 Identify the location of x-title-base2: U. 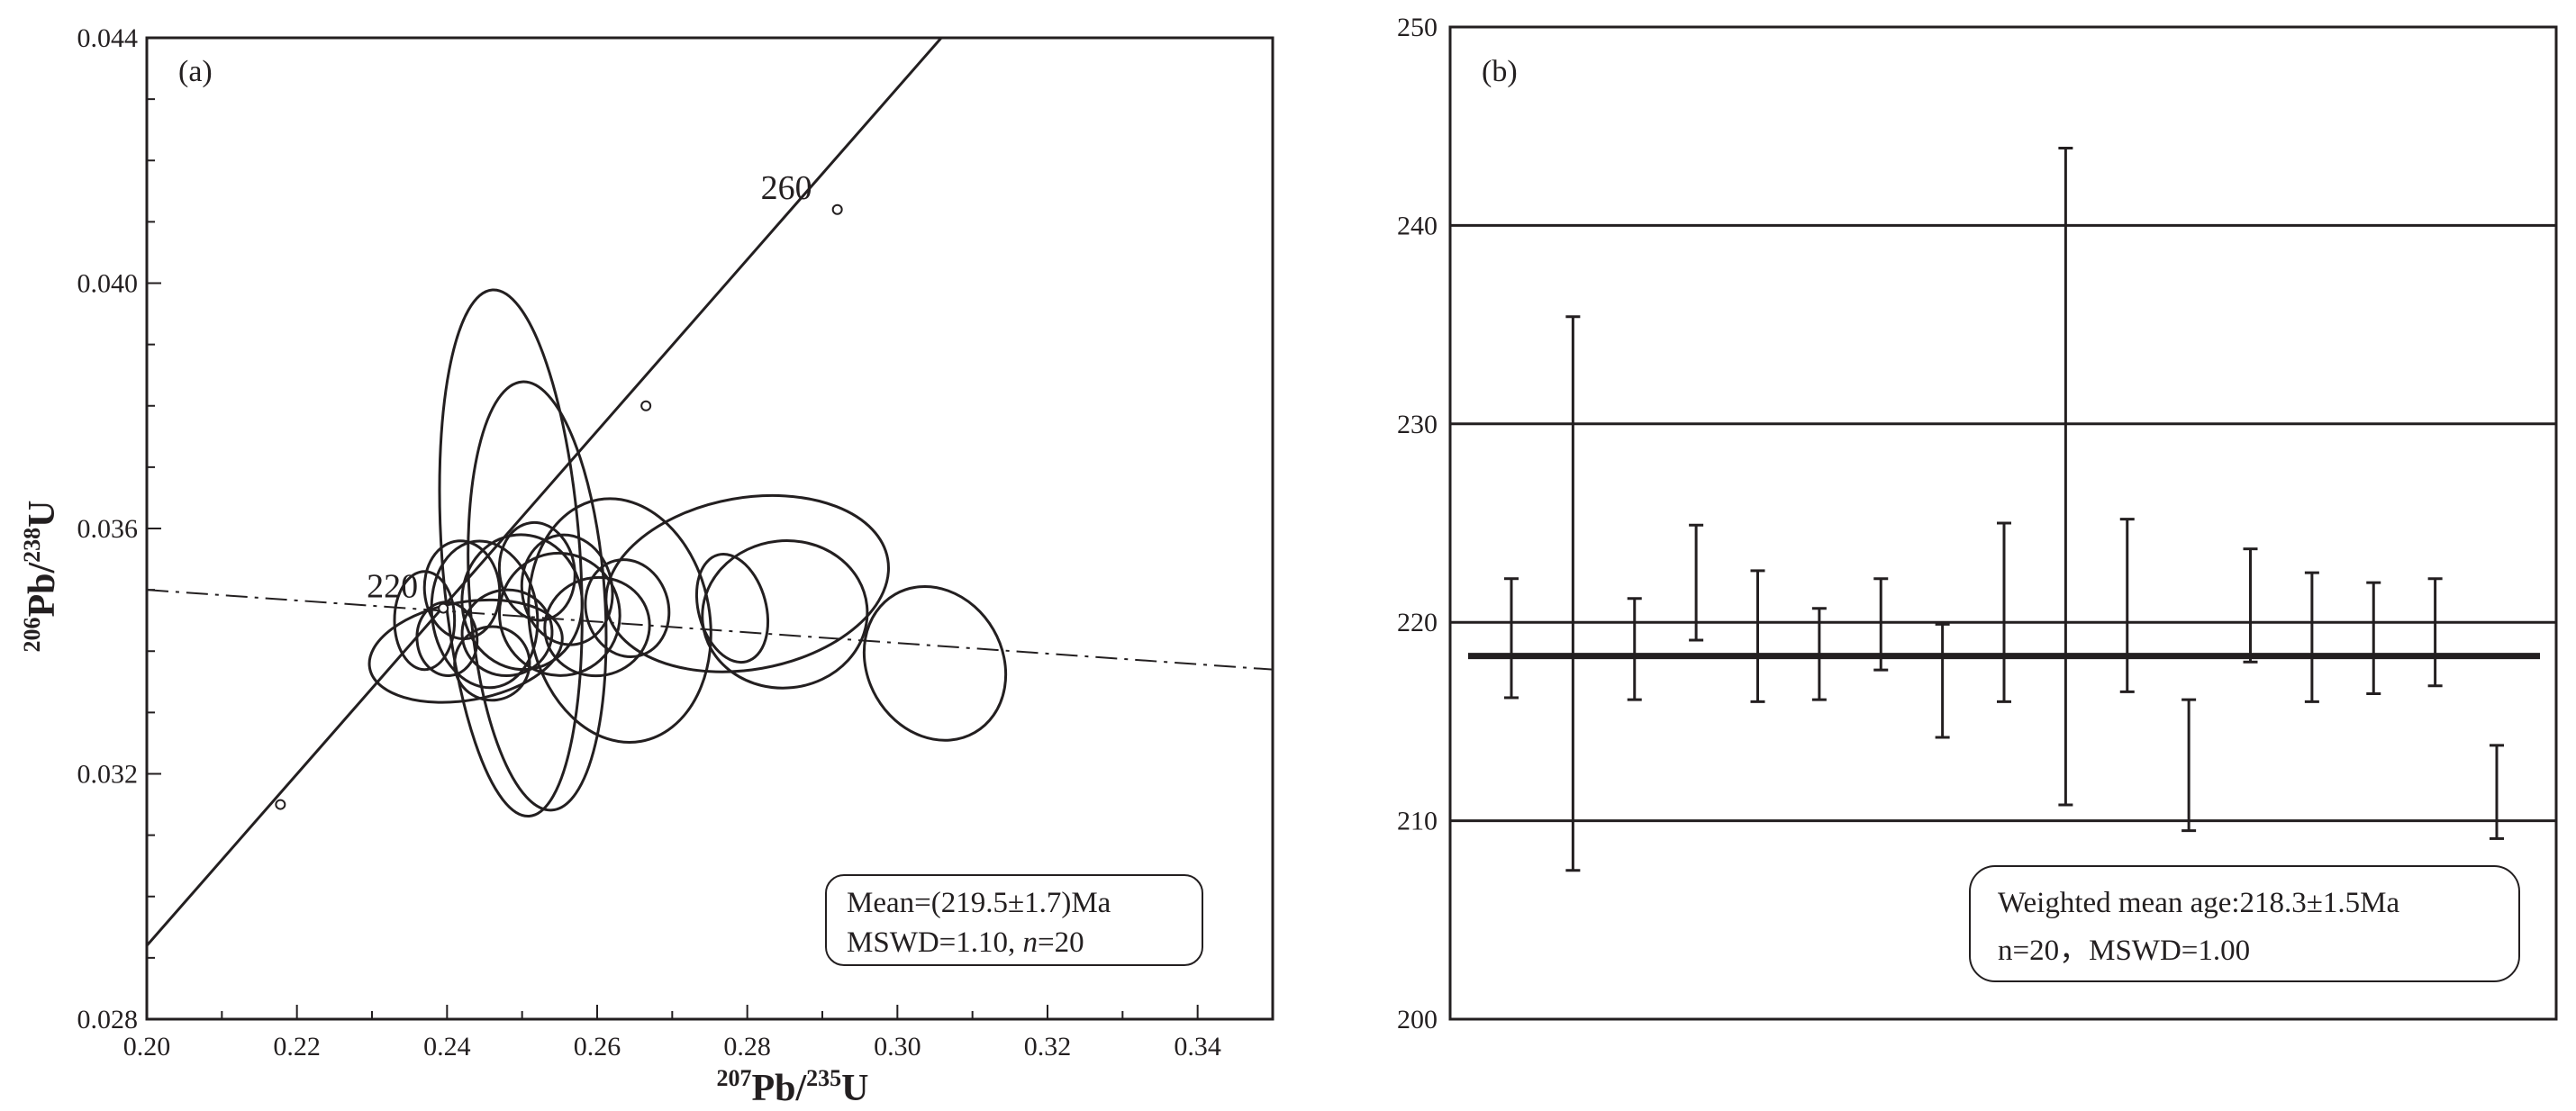
(854, 1088).